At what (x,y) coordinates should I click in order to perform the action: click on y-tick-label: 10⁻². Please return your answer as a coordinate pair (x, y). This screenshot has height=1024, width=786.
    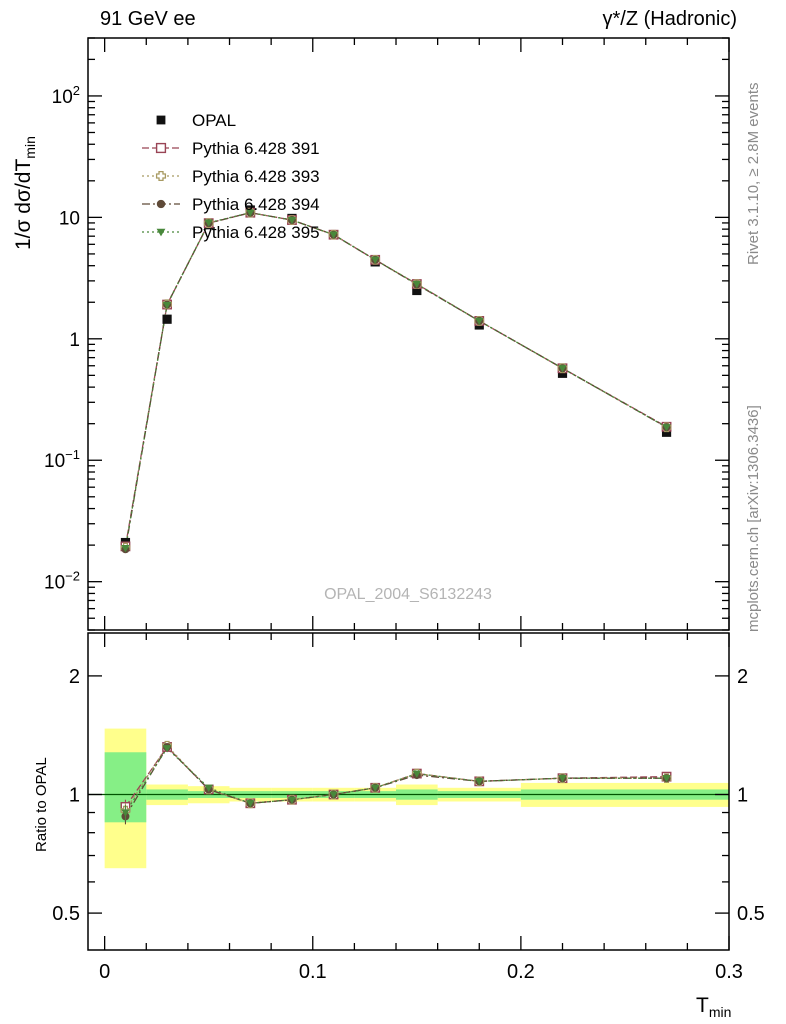
    Looking at the image, I should click on (62, 581).